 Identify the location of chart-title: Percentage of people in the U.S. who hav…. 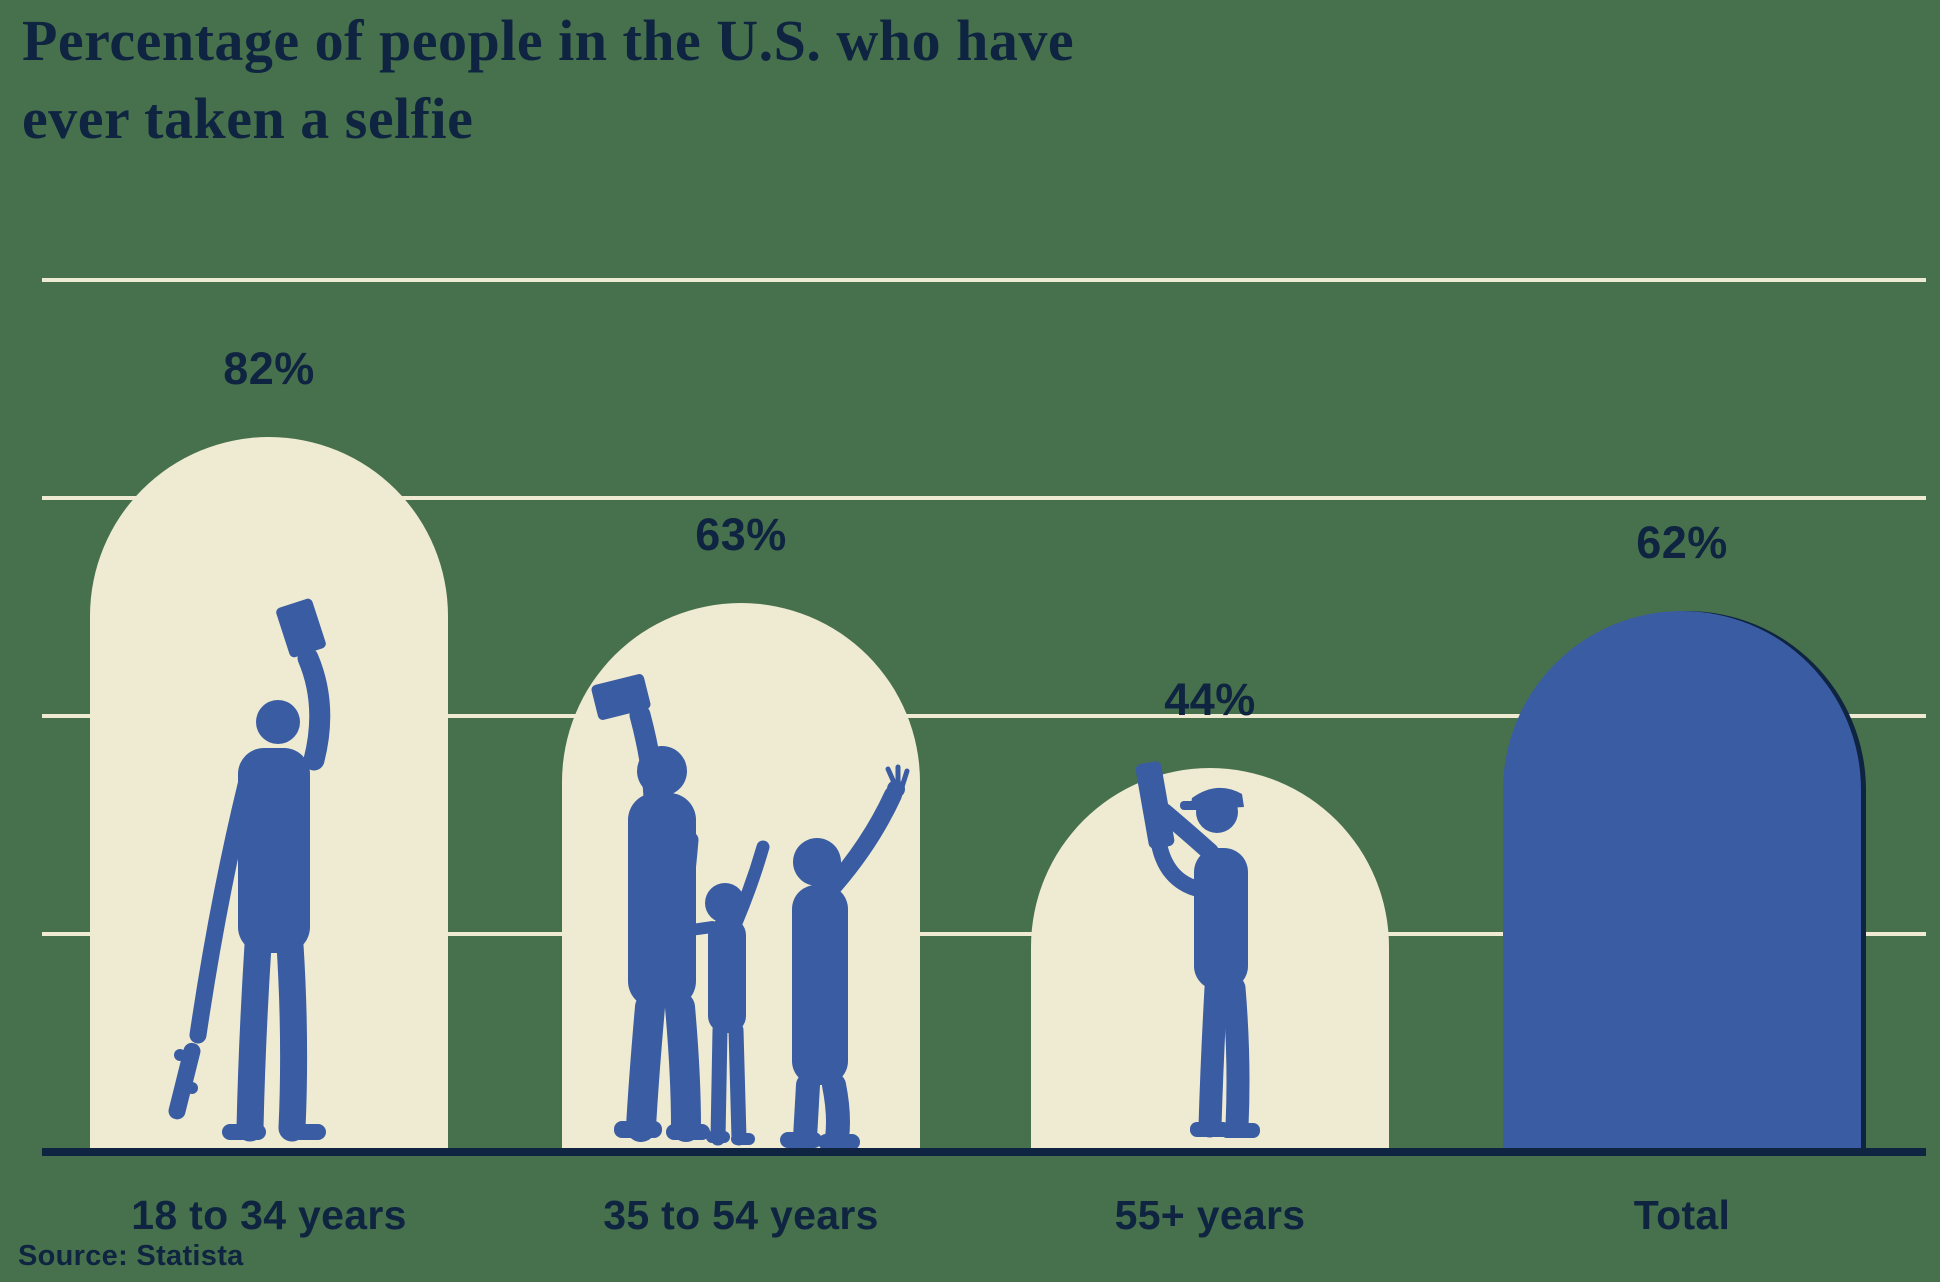
(548, 79).